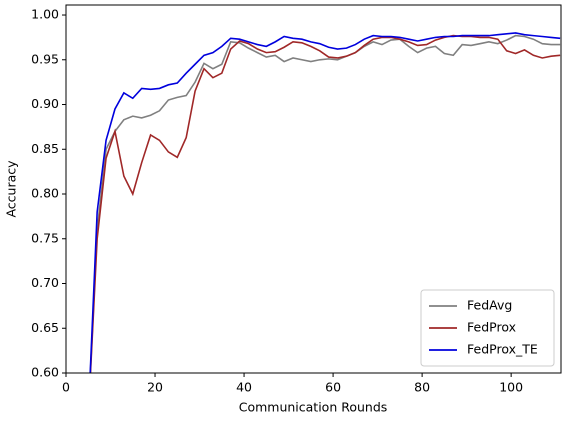 The image size is (564, 426). Describe the element at coordinates (244, 387) in the screenshot. I see `x-tick-label: 40` at that location.